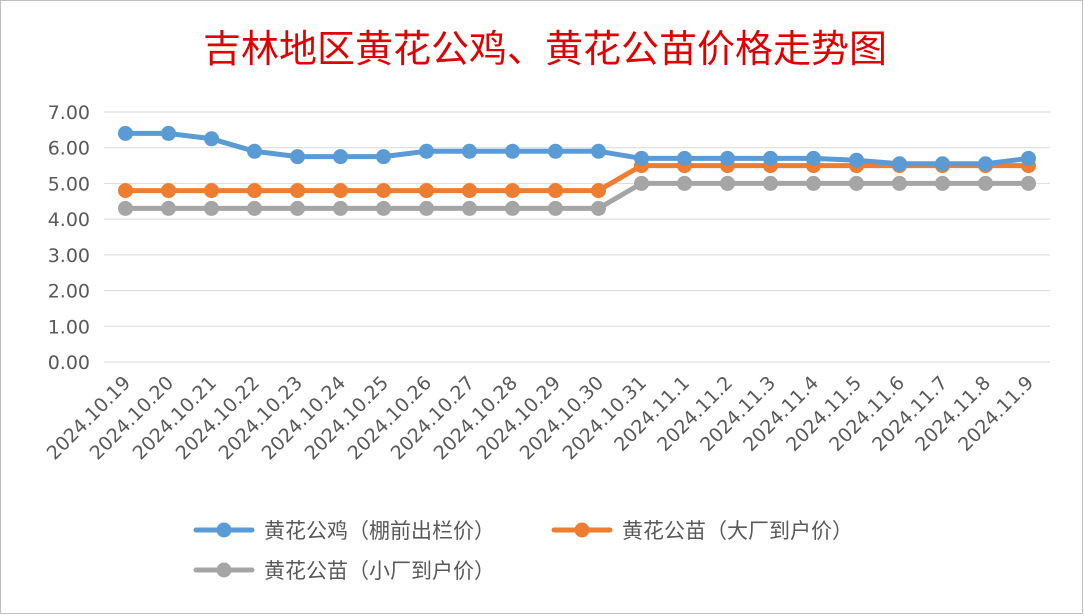 Image resolution: width=1084 pixels, height=616 pixels. I want to click on legend-label: 黄花公鸡（棚前出栏价）, so click(379, 531).